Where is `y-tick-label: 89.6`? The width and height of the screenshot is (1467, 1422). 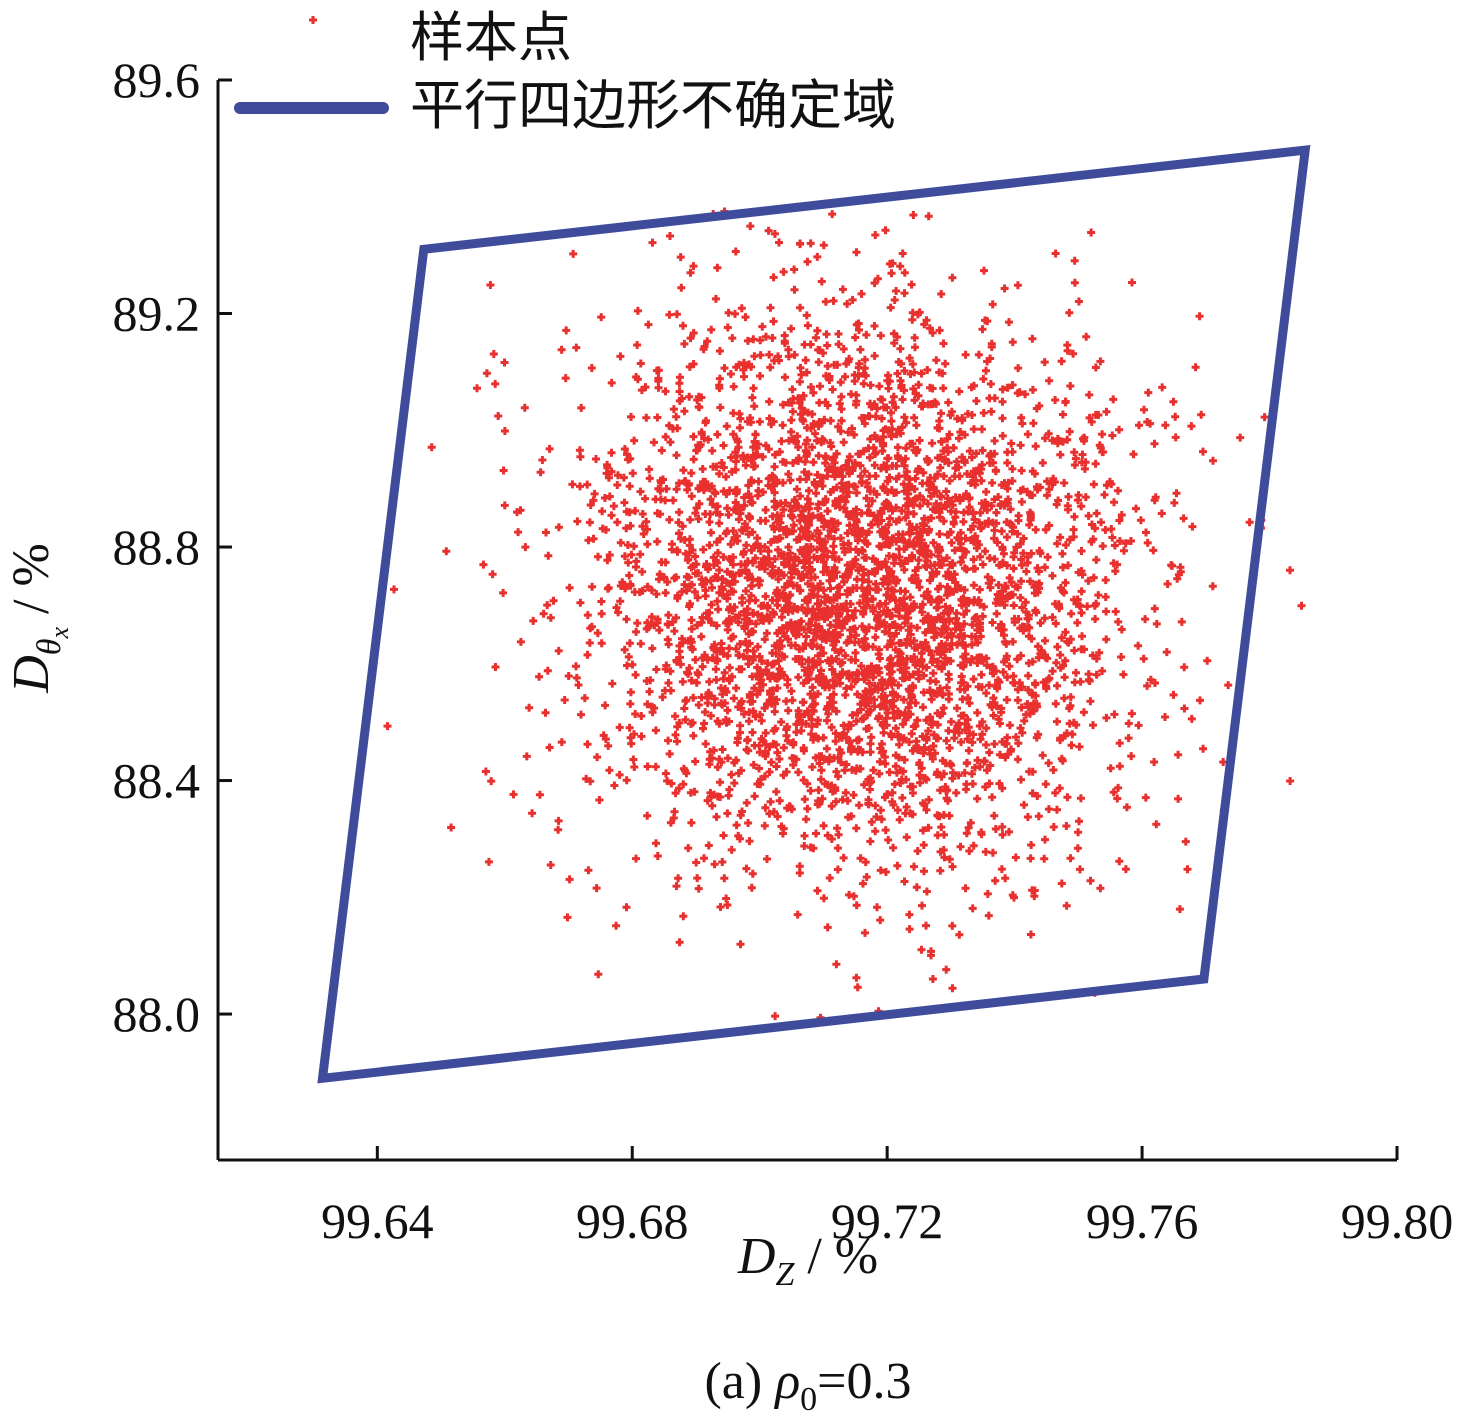
y-tick-label: 89.6 is located at coordinates (157, 80).